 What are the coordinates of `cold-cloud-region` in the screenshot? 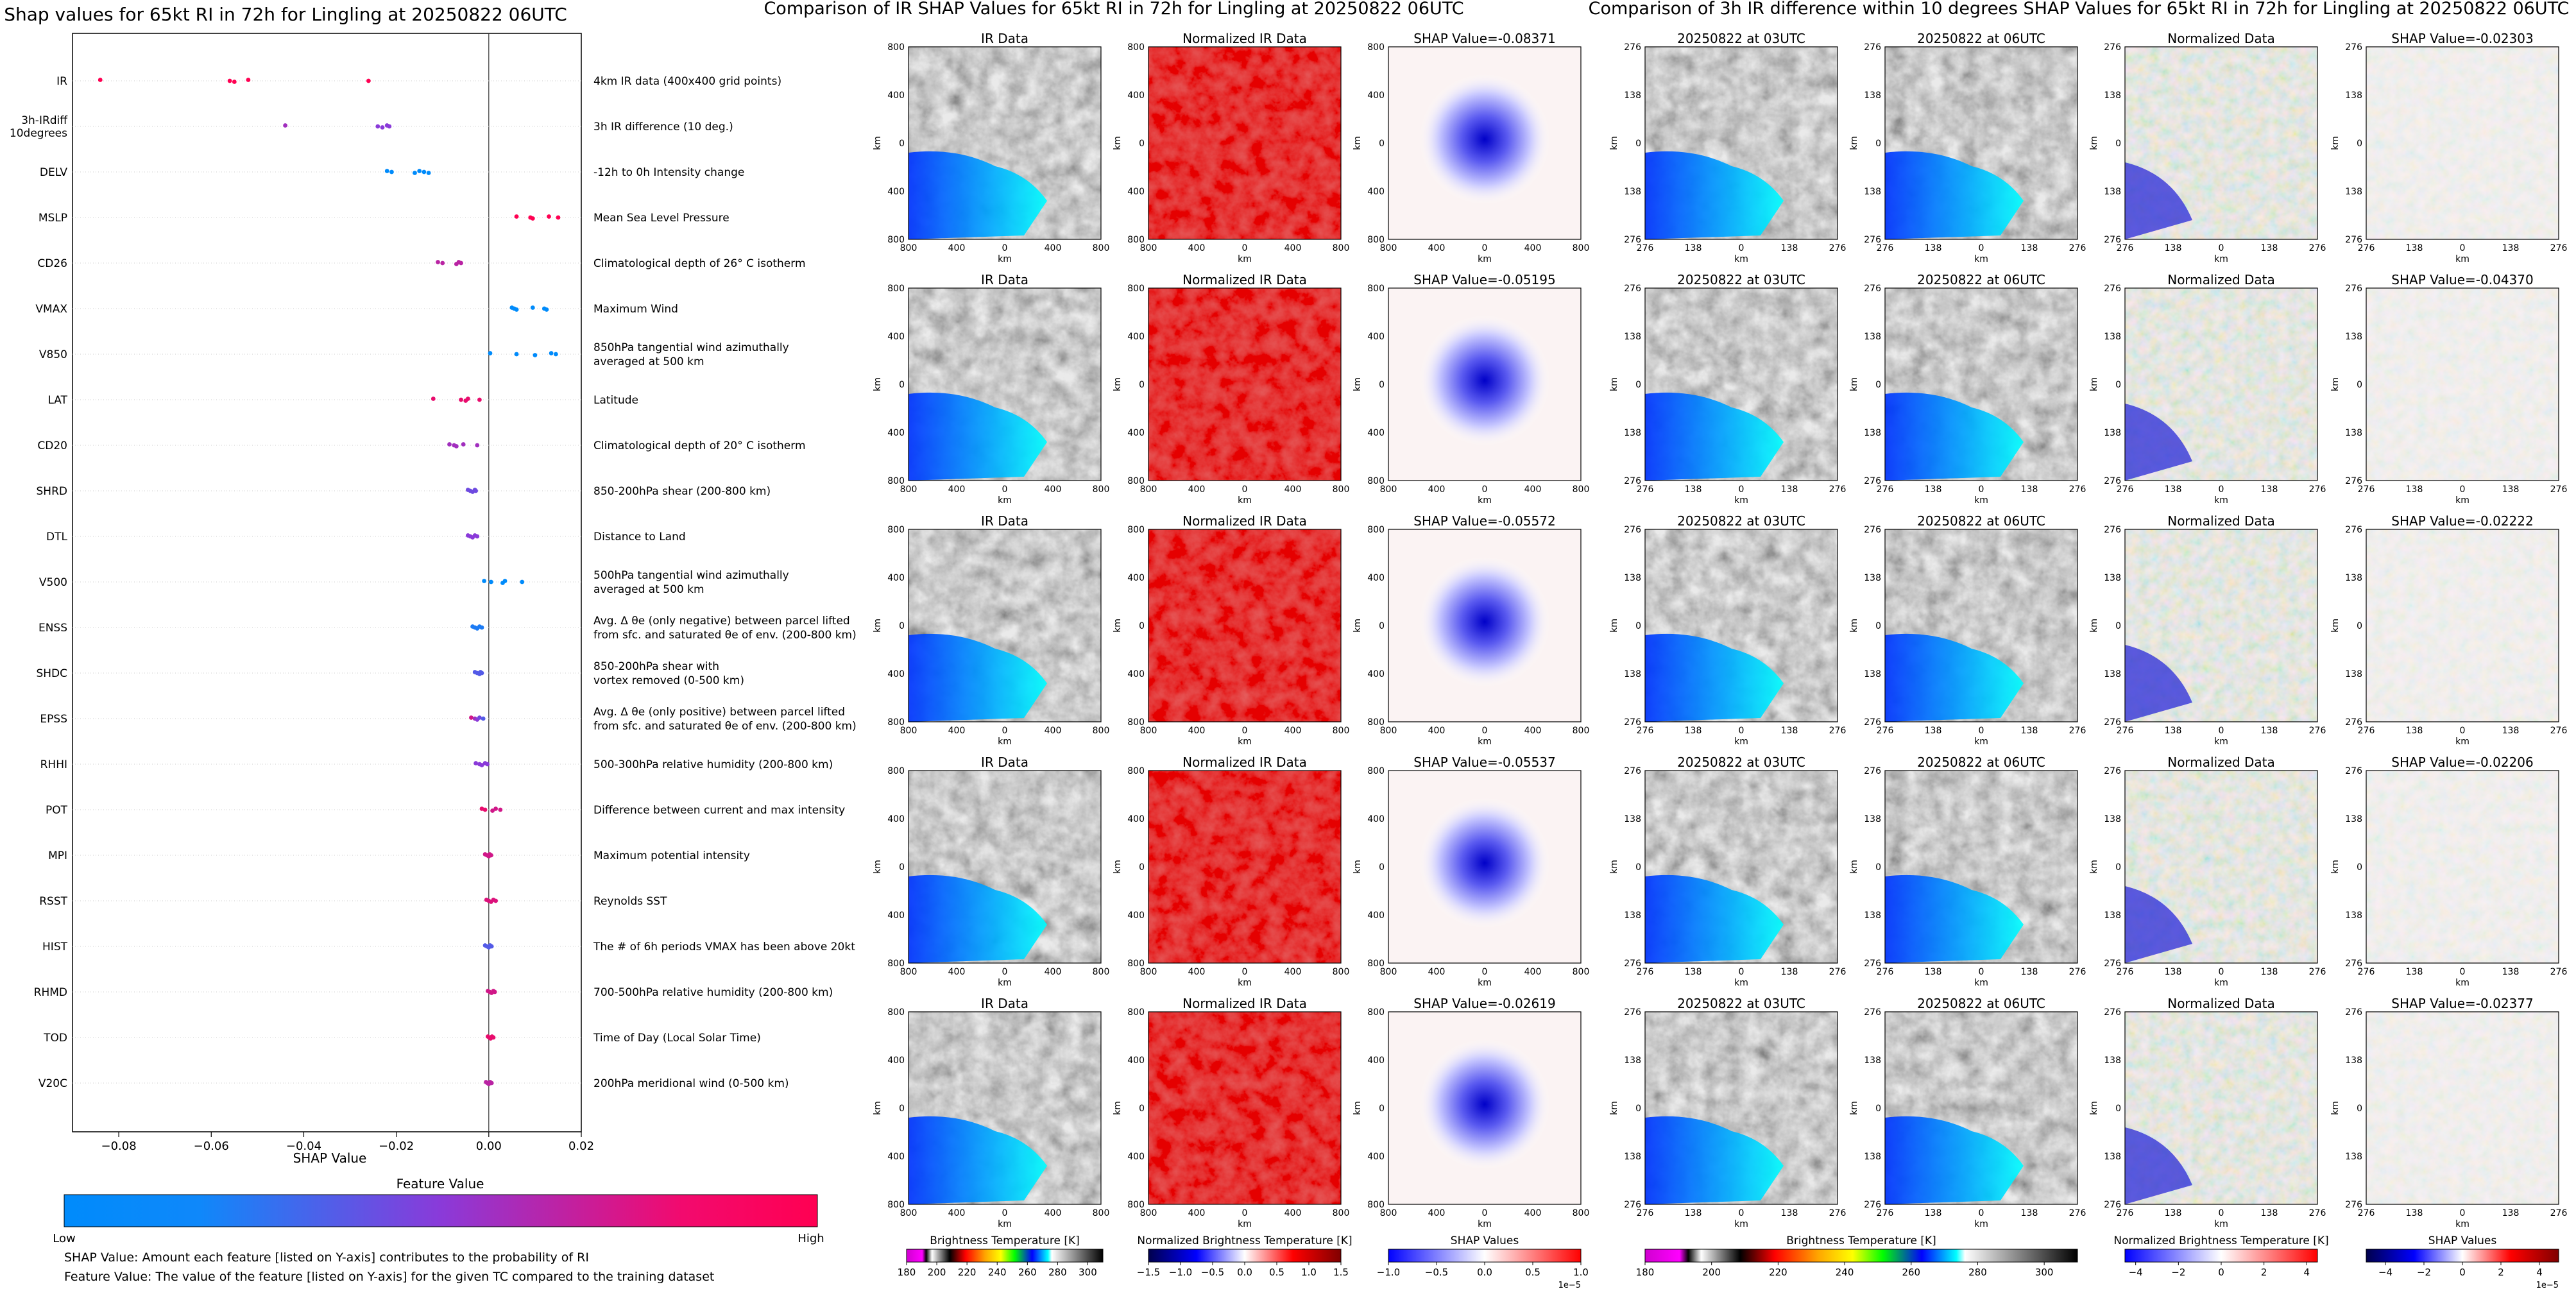 It's located at (977, 919).